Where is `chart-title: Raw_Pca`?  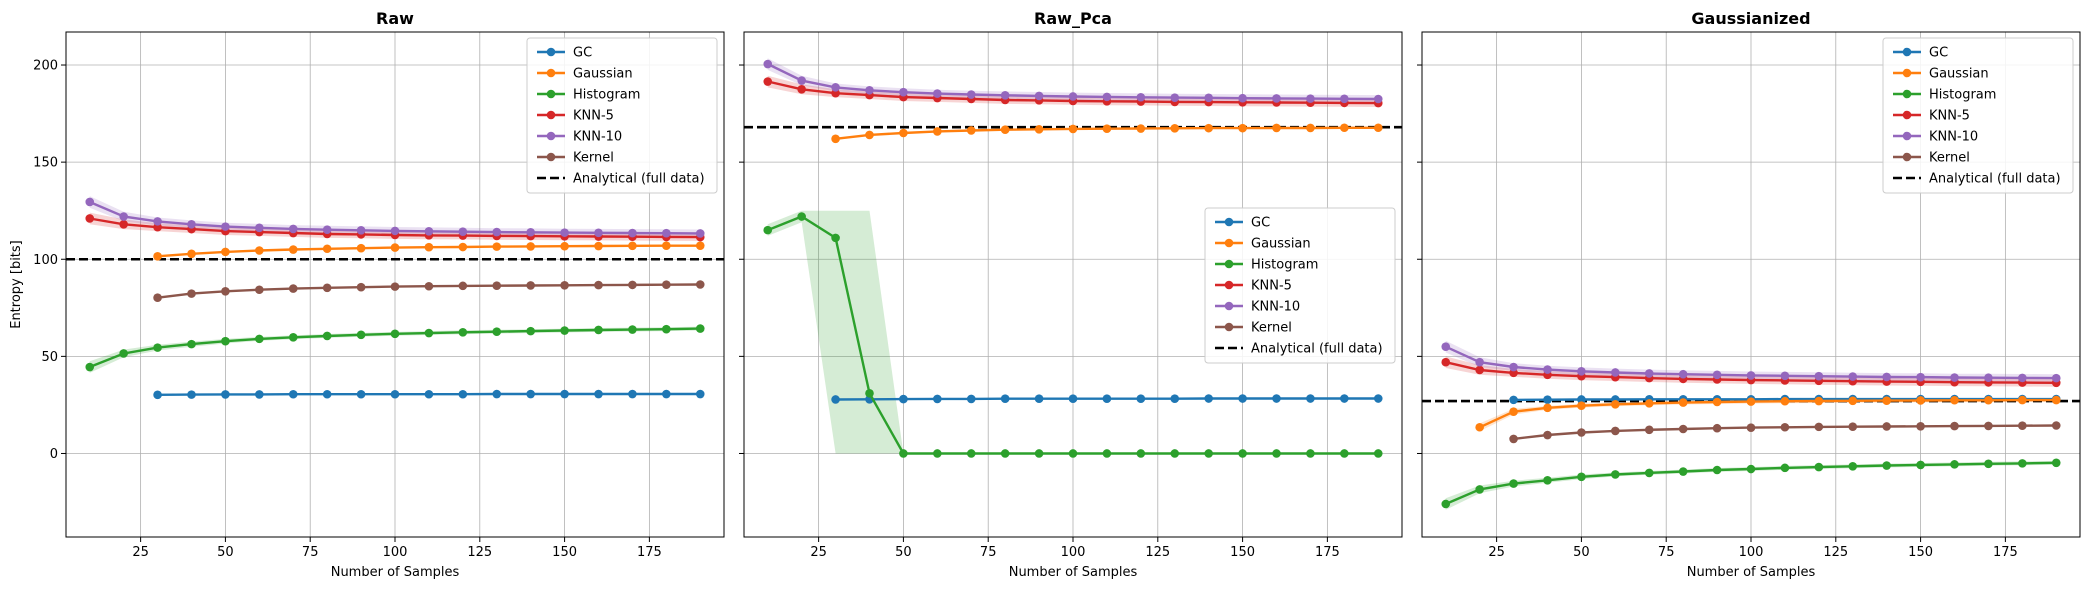
chart-title: Raw_Pca is located at coordinates (1073, 18).